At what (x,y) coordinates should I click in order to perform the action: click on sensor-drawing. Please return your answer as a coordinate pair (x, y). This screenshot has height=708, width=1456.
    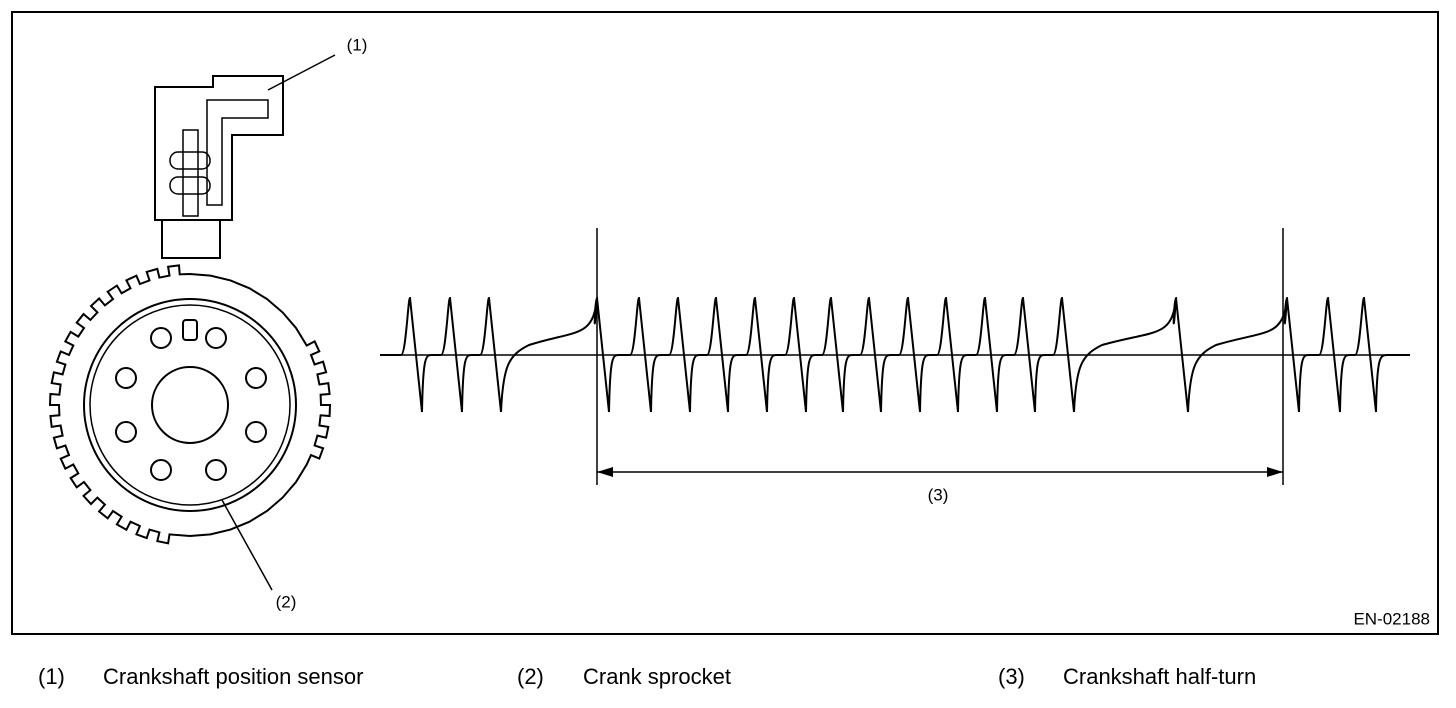
    Looking at the image, I should click on (219, 167).